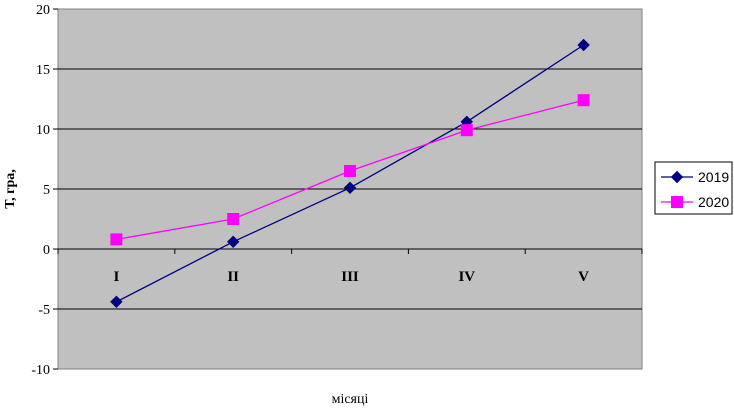 Image resolution: width=734 pixels, height=408 pixels. I want to click on y-axis-title: Т, гра,, so click(10, 189).